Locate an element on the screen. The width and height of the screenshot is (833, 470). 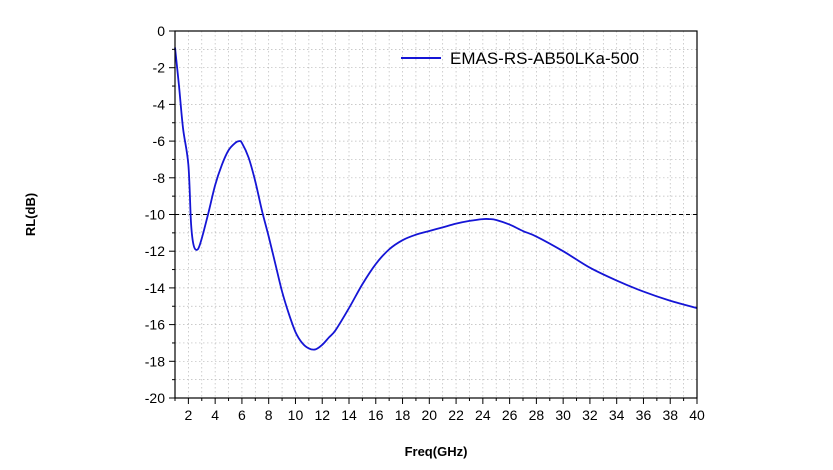
y-tick-label: -8 is located at coordinates (159, 178).